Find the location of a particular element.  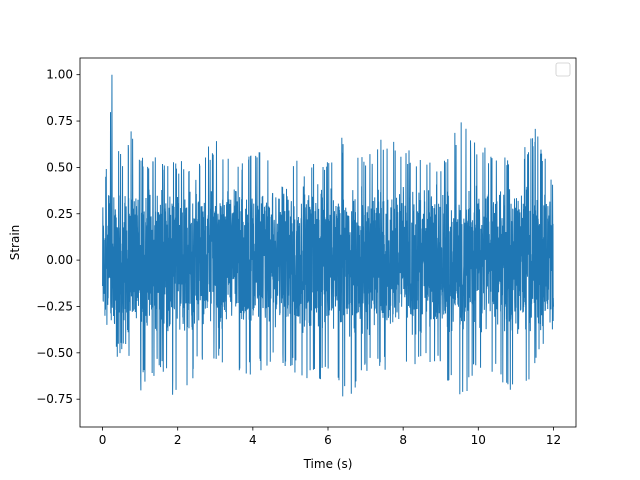

y-tick-label: −0.25 is located at coordinates (54, 306).